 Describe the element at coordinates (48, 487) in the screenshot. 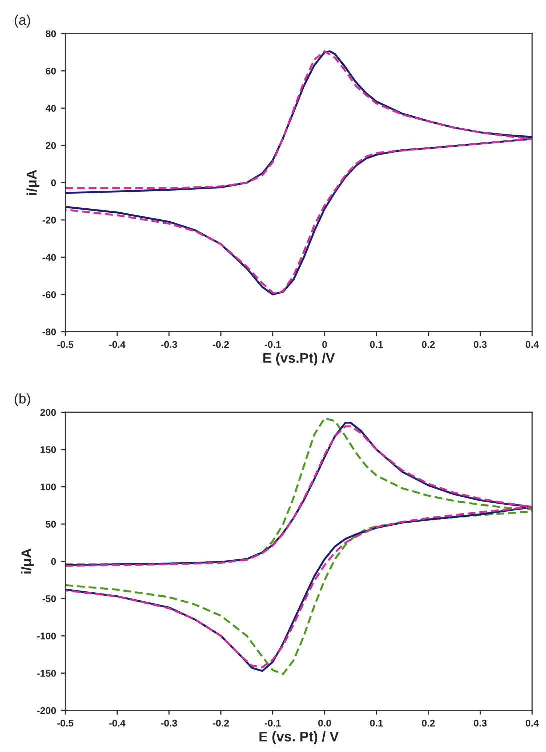

I see `y-tick-label: 100` at that location.